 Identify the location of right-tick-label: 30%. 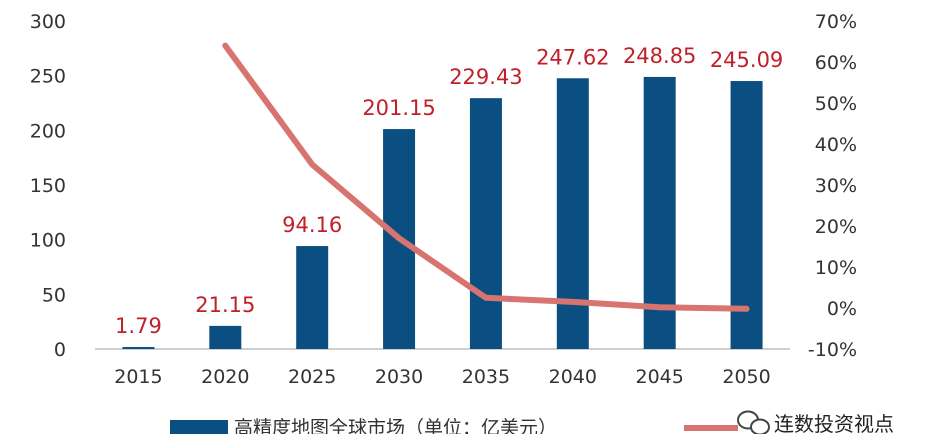
(836, 186).